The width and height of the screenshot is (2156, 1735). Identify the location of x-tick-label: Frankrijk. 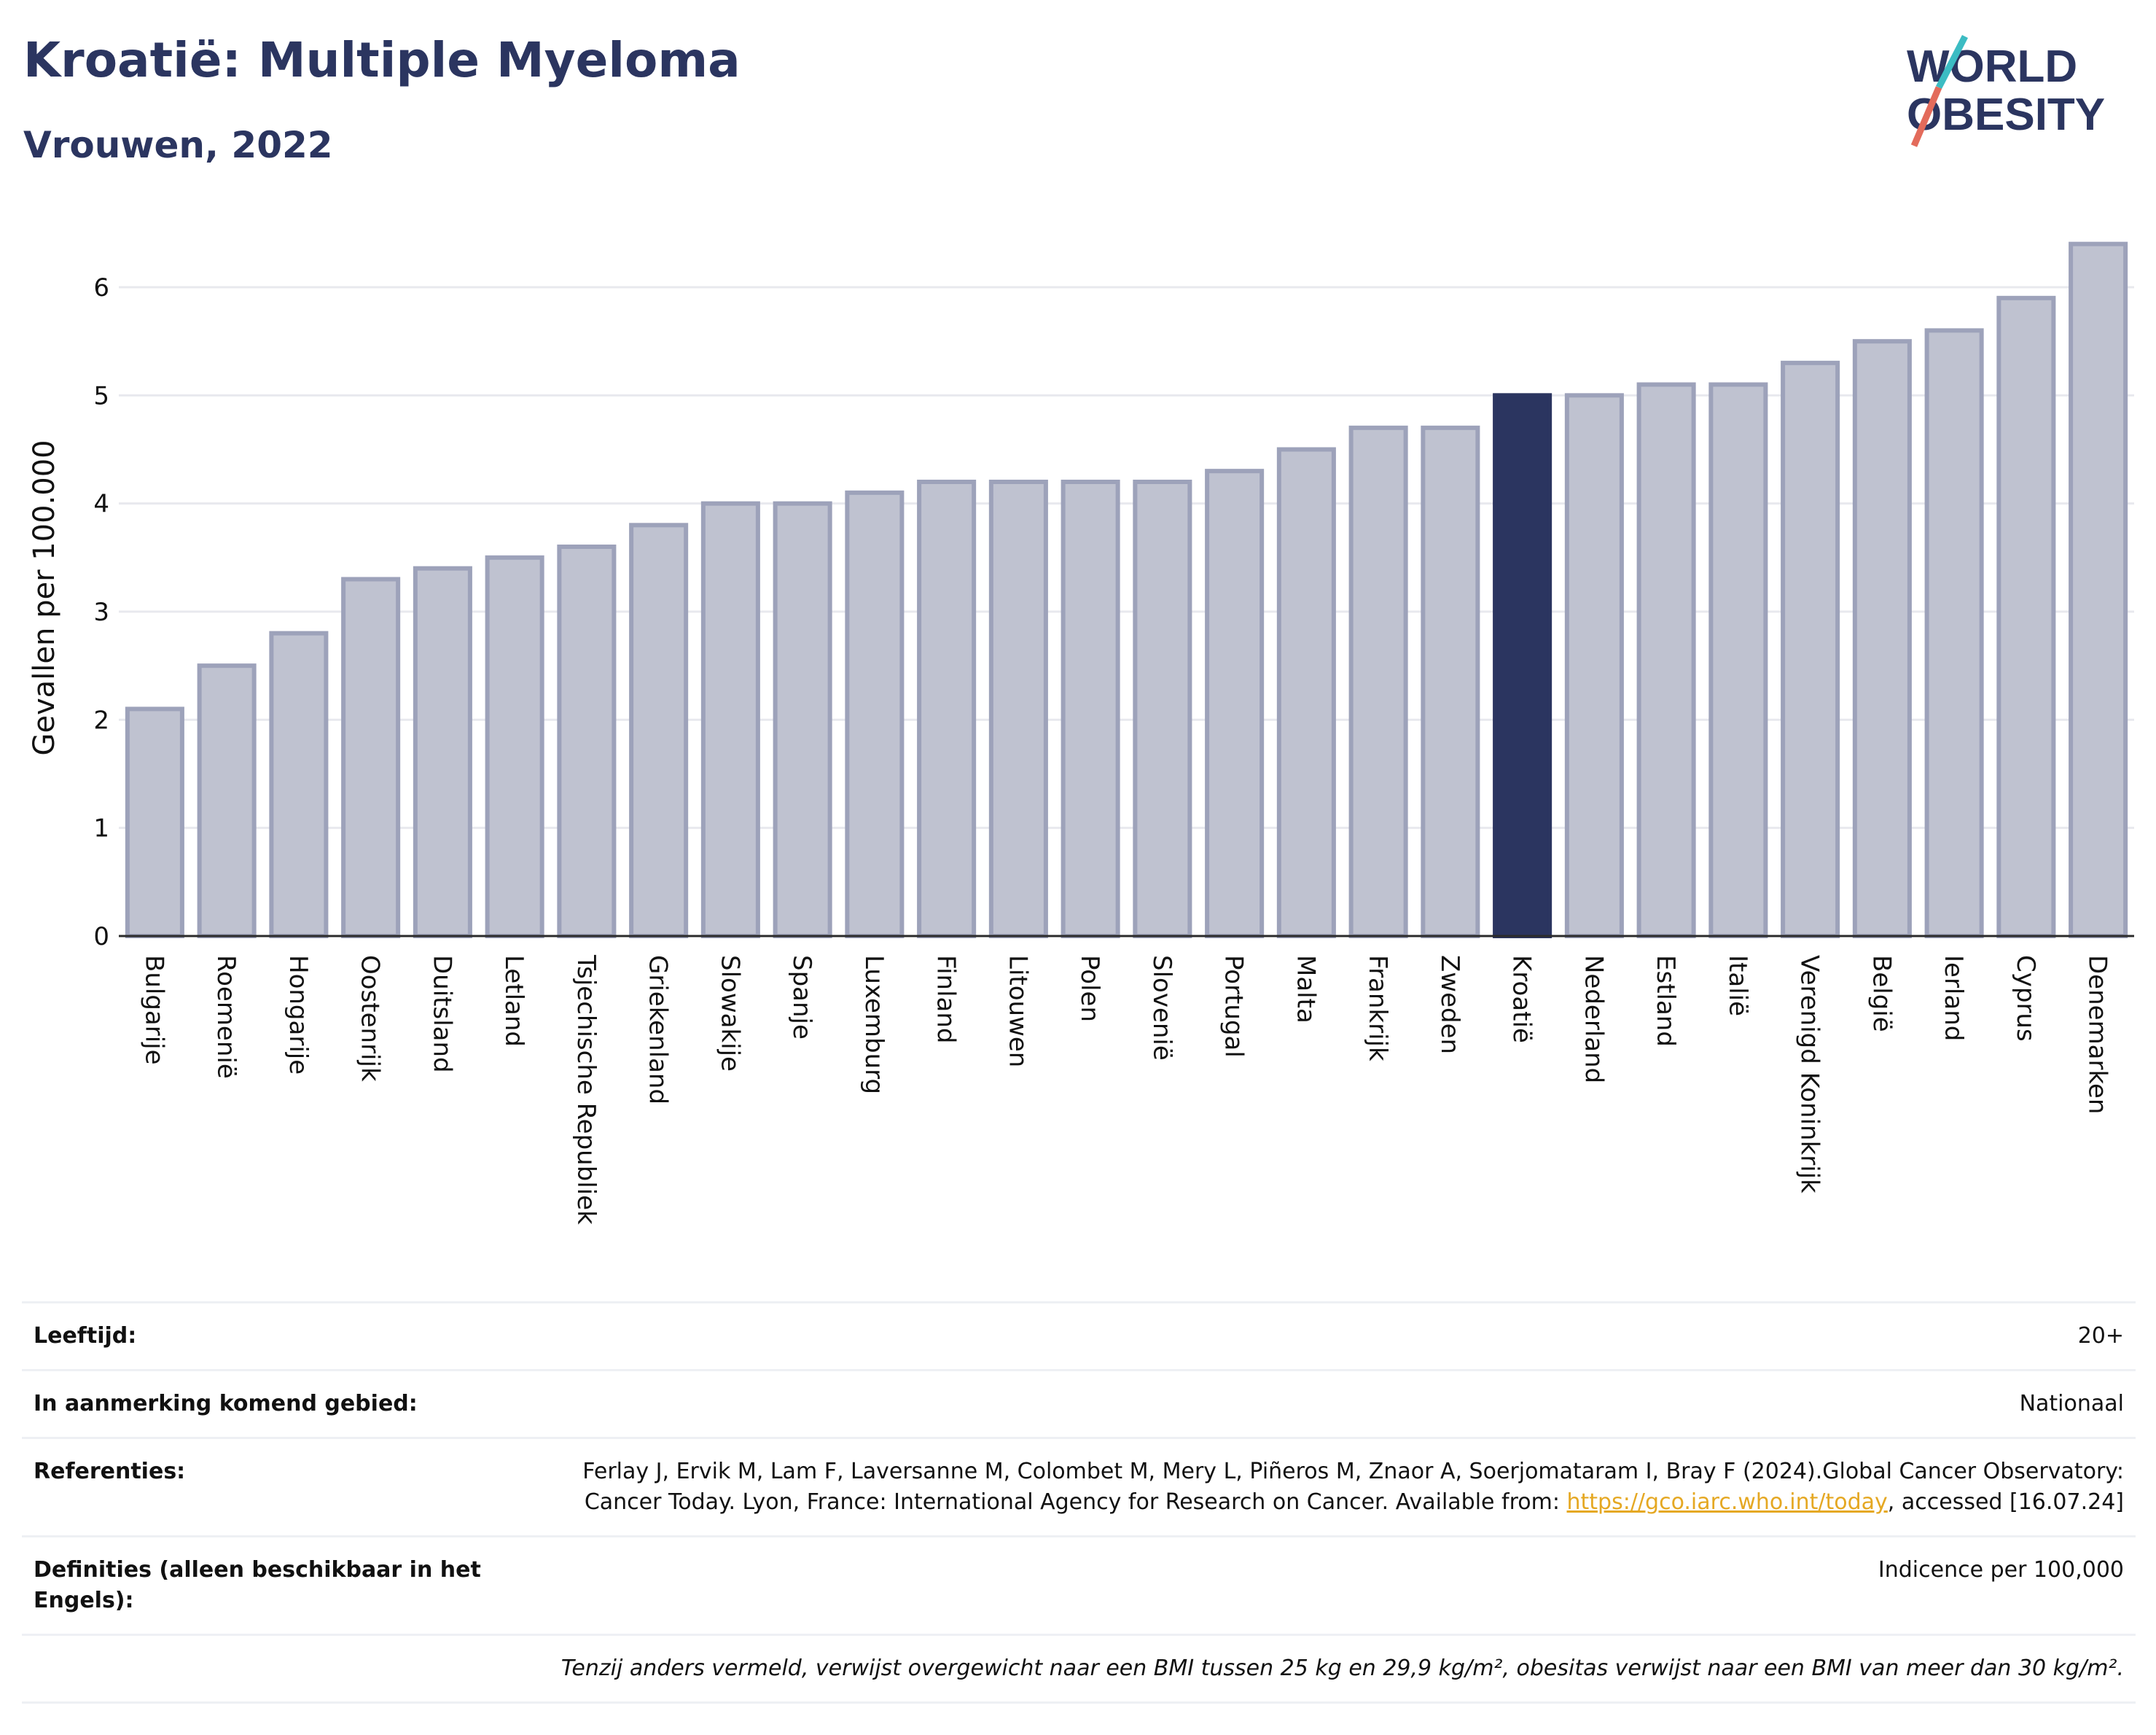
(1378, 1008).